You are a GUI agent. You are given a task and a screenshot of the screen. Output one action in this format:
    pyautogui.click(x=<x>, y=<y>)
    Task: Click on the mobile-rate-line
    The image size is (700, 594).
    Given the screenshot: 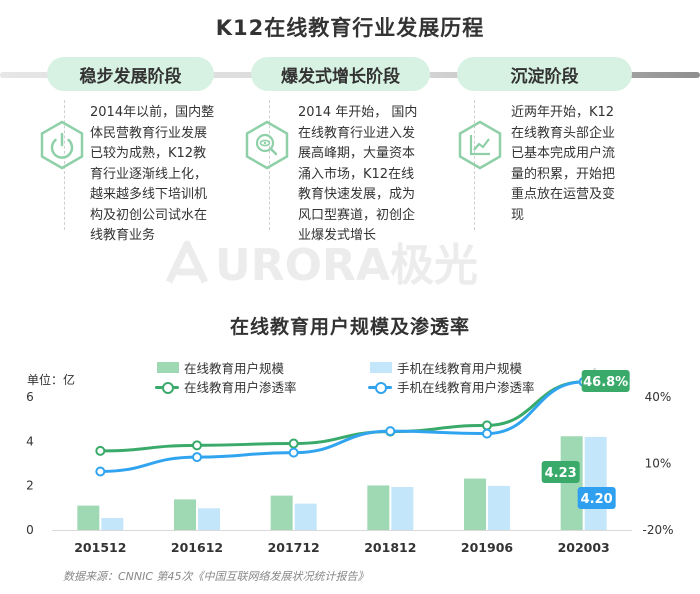 What is the action you would take?
    pyautogui.click(x=342, y=426)
    